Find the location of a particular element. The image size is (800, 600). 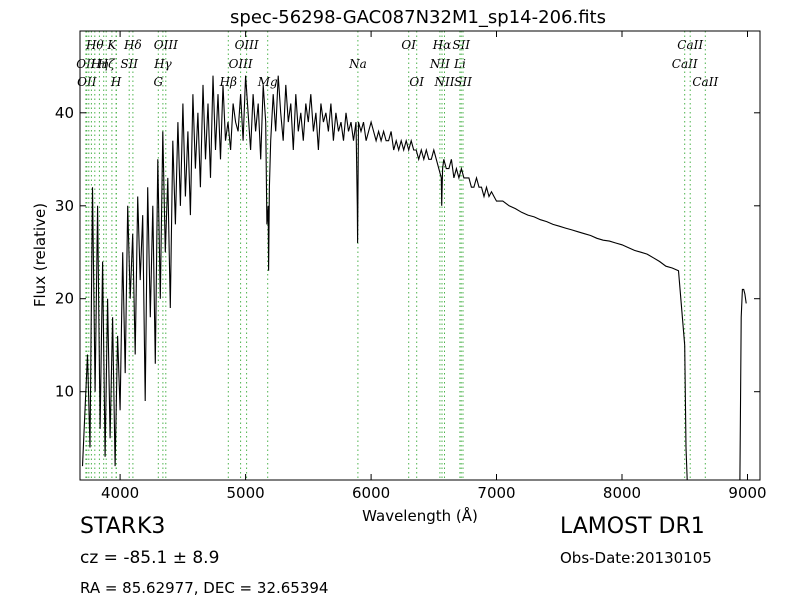

x-tick-label: 8000 is located at coordinates (622, 493).